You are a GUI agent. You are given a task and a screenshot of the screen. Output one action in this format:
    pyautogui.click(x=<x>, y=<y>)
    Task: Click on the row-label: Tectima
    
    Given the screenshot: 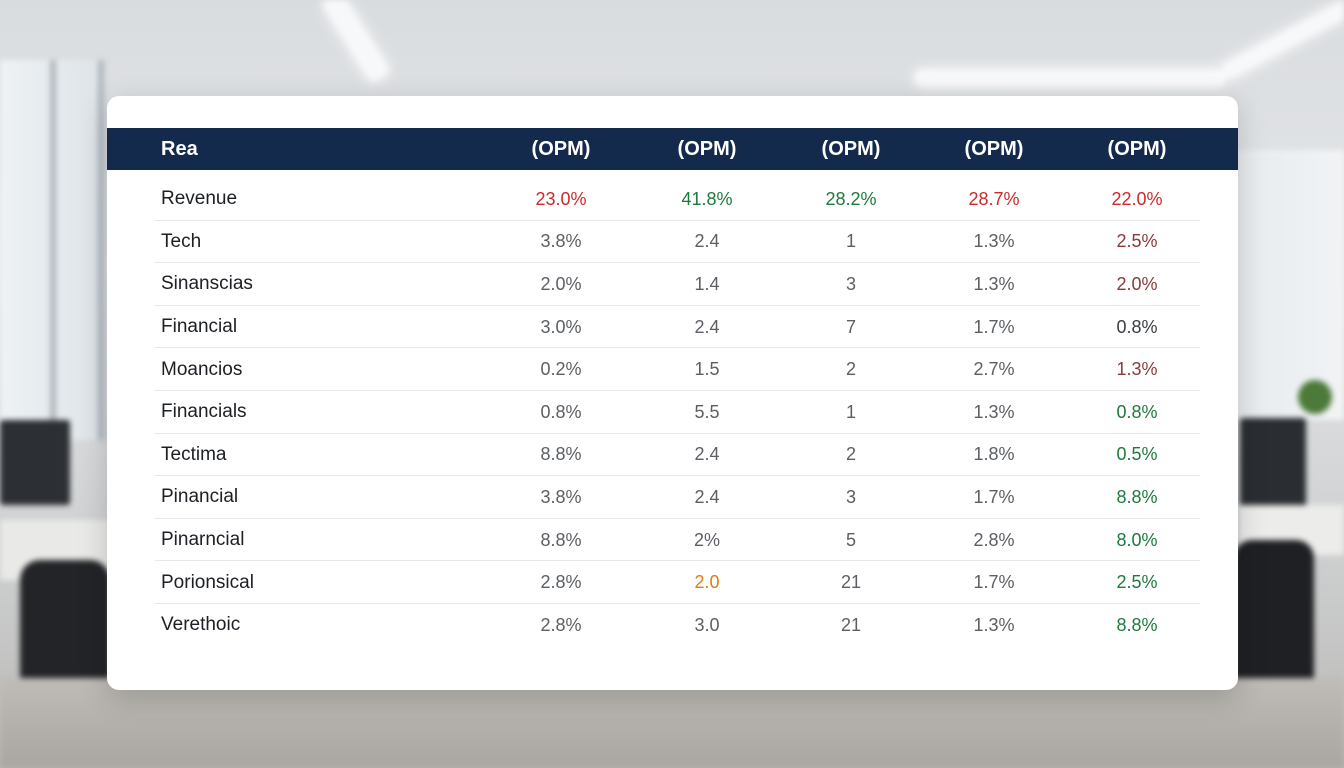 What is the action you would take?
    pyautogui.click(x=194, y=454)
    